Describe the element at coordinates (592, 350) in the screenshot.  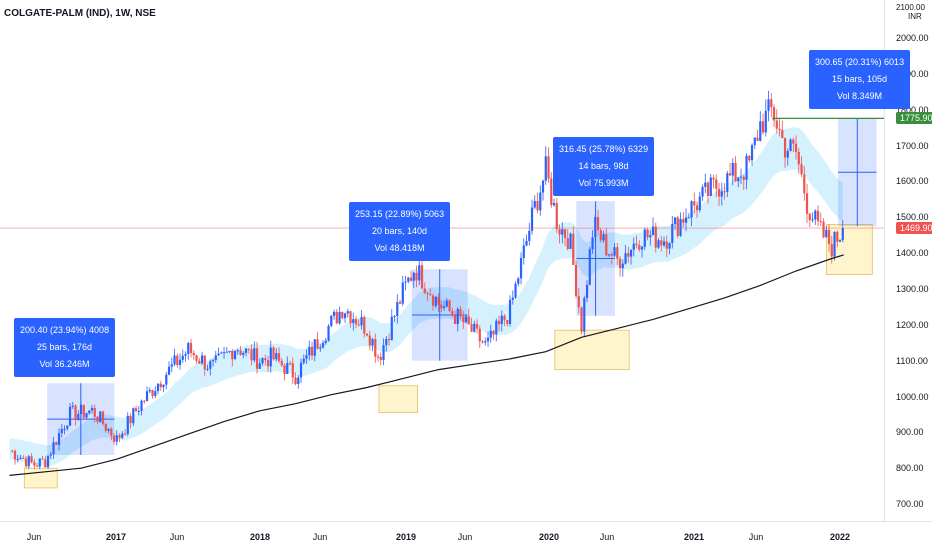
I see `support-zone` at that location.